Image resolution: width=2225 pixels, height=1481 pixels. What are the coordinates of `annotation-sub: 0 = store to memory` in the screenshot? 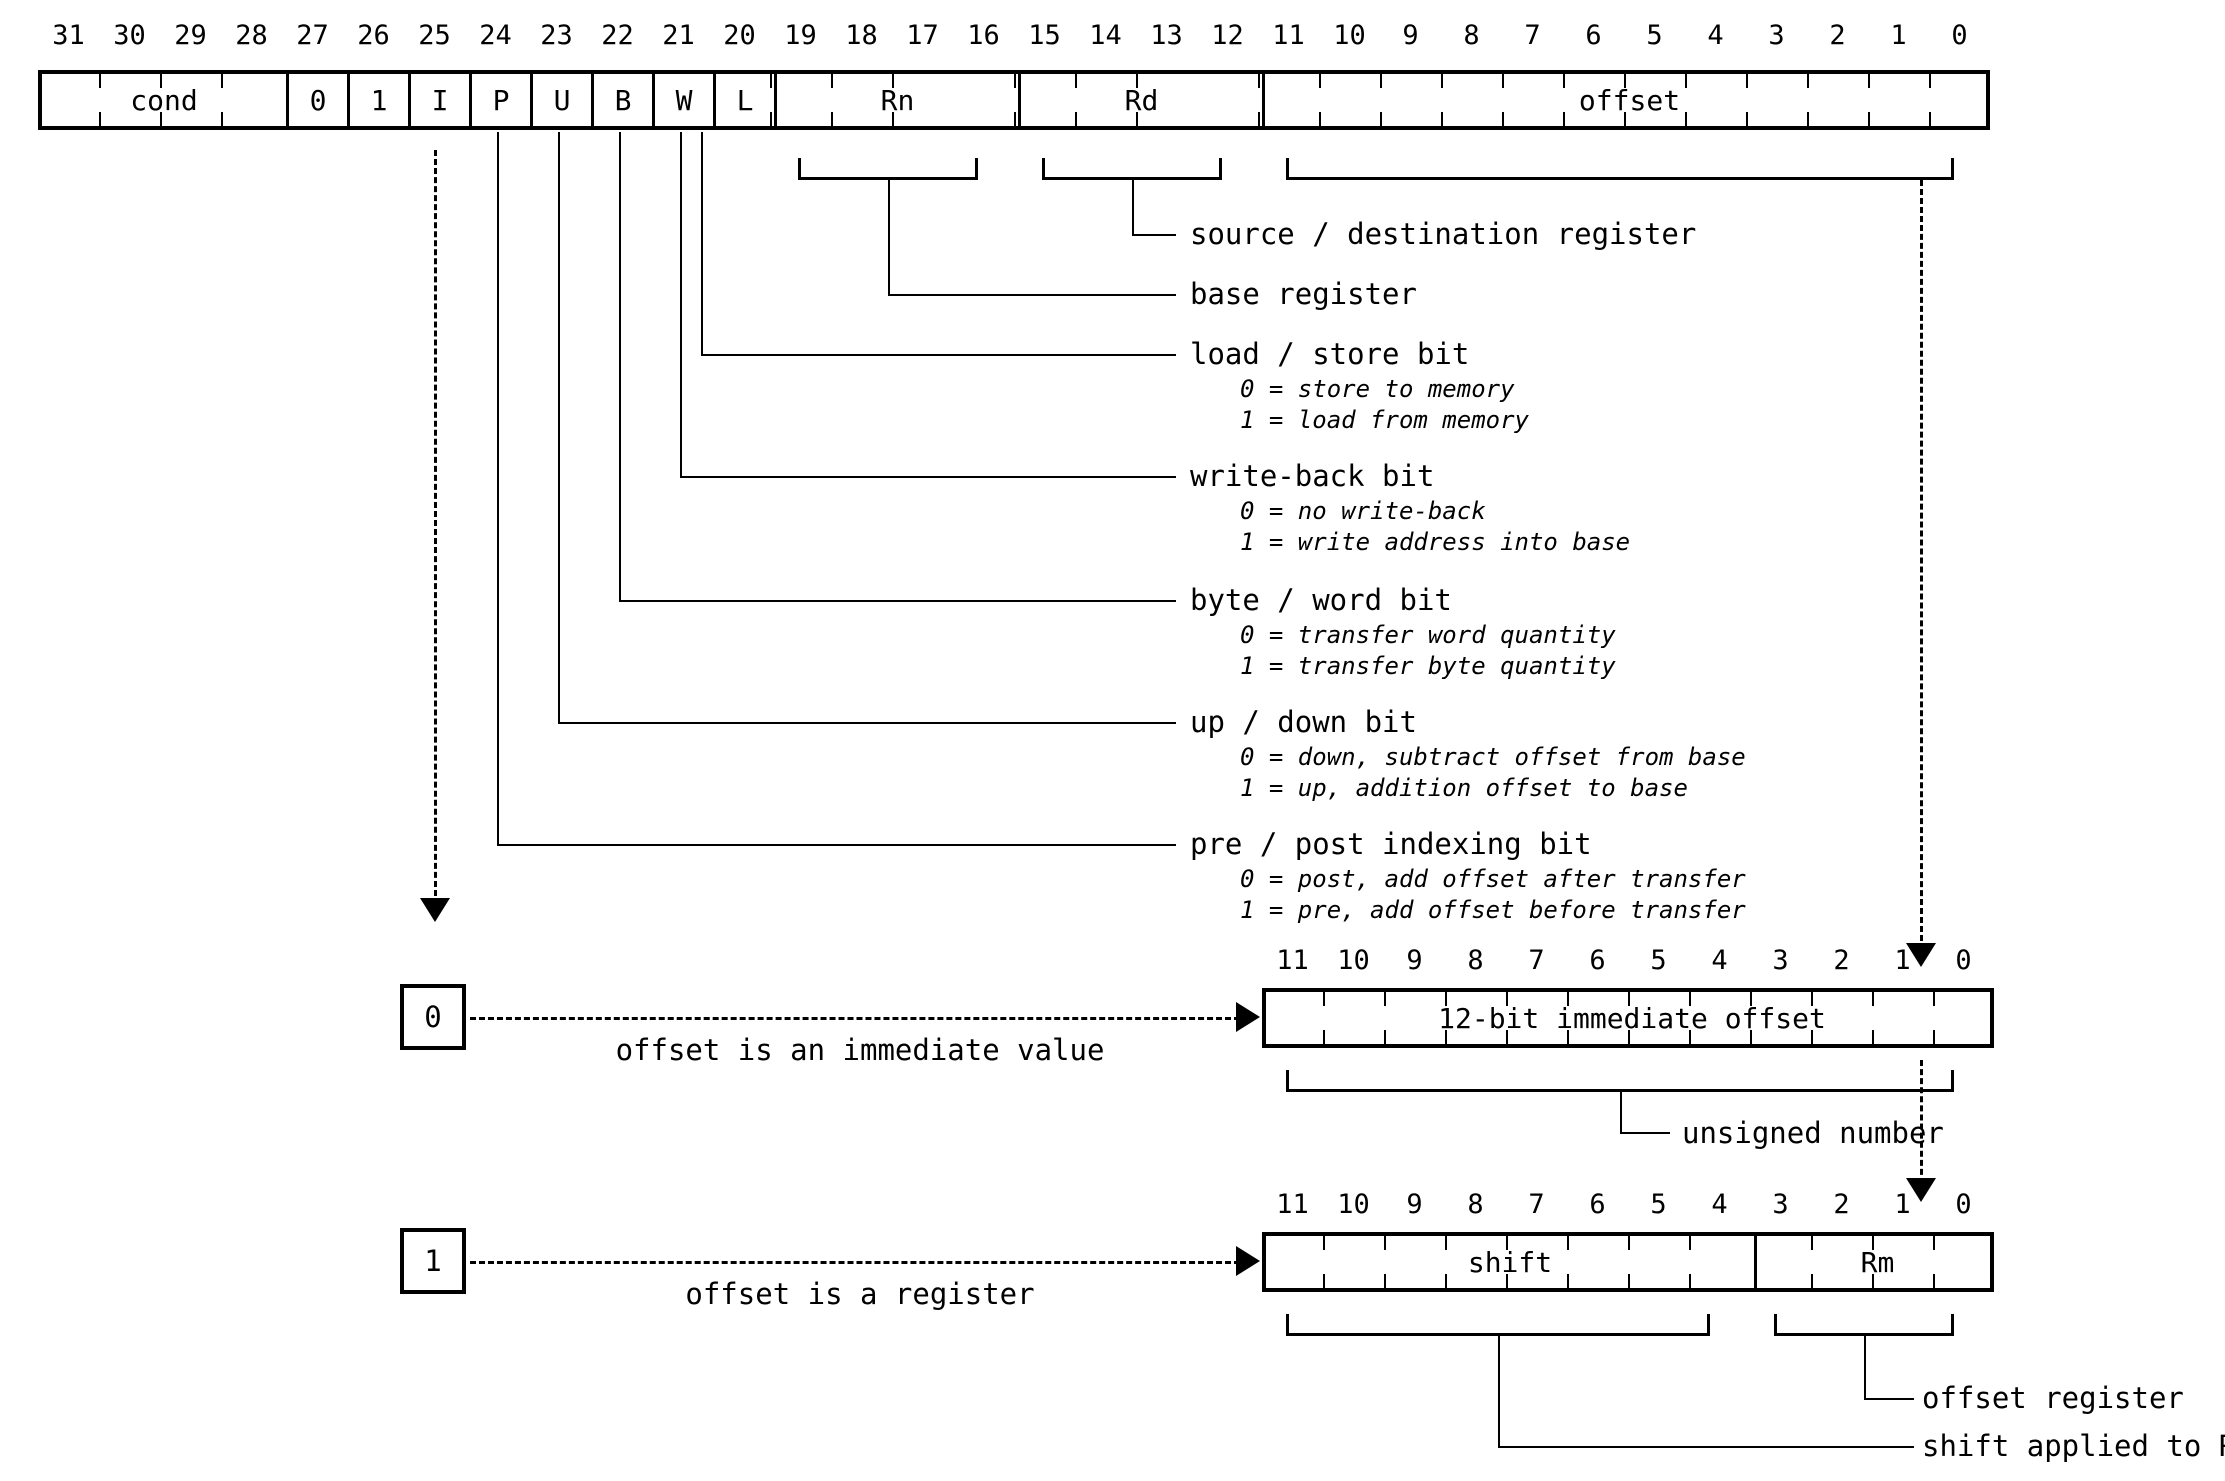 It's located at (1377, 389).